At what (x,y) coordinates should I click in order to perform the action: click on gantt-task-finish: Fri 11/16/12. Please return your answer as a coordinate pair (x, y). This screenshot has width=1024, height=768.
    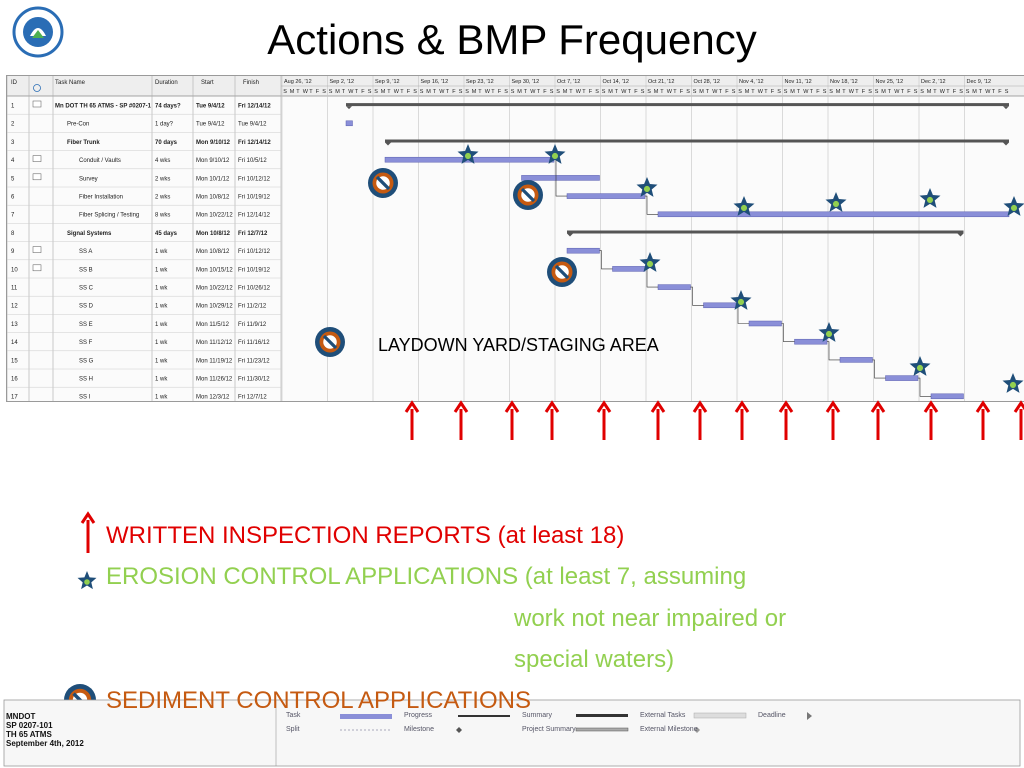
    Looking at the image, I should click on (254, 343).